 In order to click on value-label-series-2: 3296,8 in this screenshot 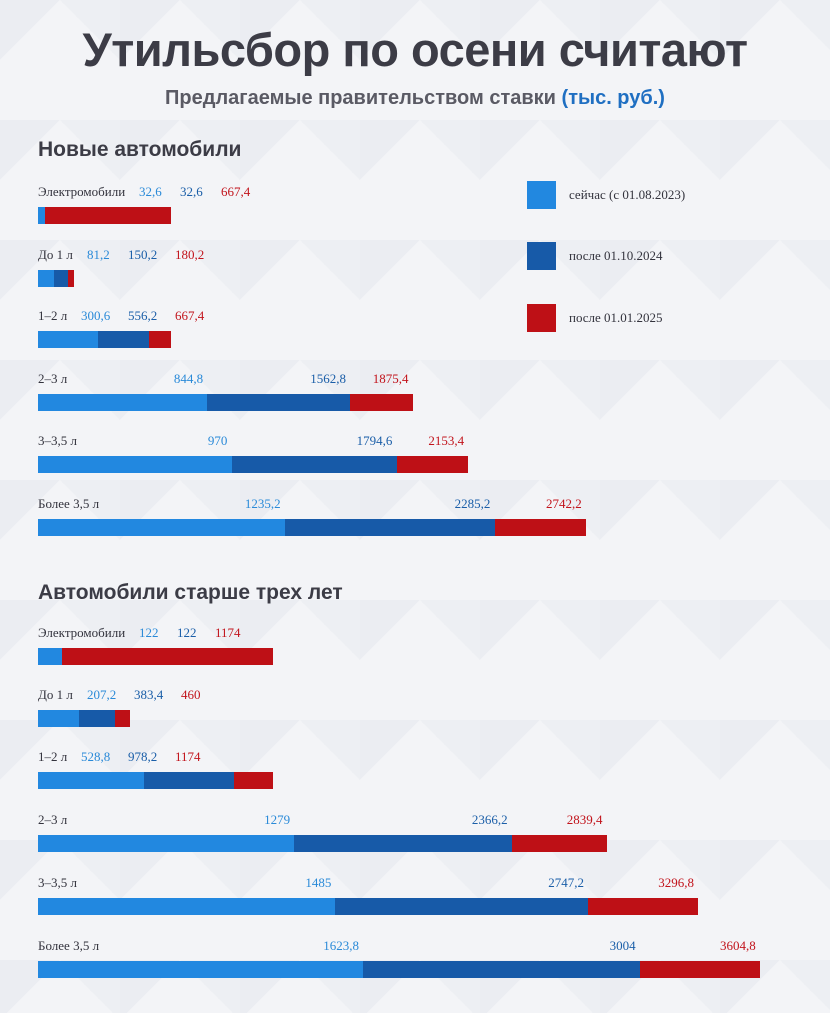, I will do `click(676, 882)`.